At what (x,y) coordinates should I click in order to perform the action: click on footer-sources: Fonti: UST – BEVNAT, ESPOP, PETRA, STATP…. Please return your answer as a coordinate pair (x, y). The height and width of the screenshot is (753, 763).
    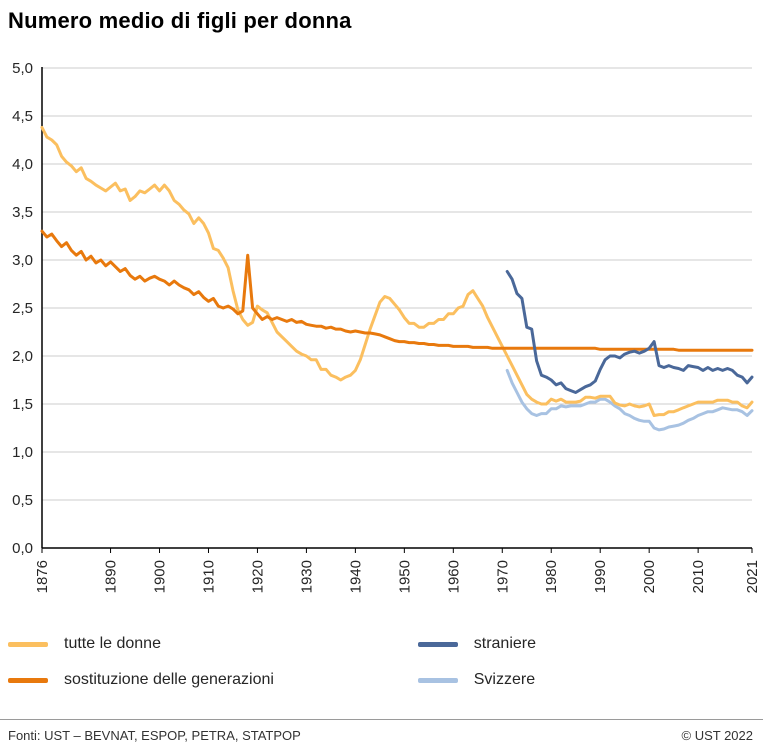
    Looking at the image, I should click on (154, 735).